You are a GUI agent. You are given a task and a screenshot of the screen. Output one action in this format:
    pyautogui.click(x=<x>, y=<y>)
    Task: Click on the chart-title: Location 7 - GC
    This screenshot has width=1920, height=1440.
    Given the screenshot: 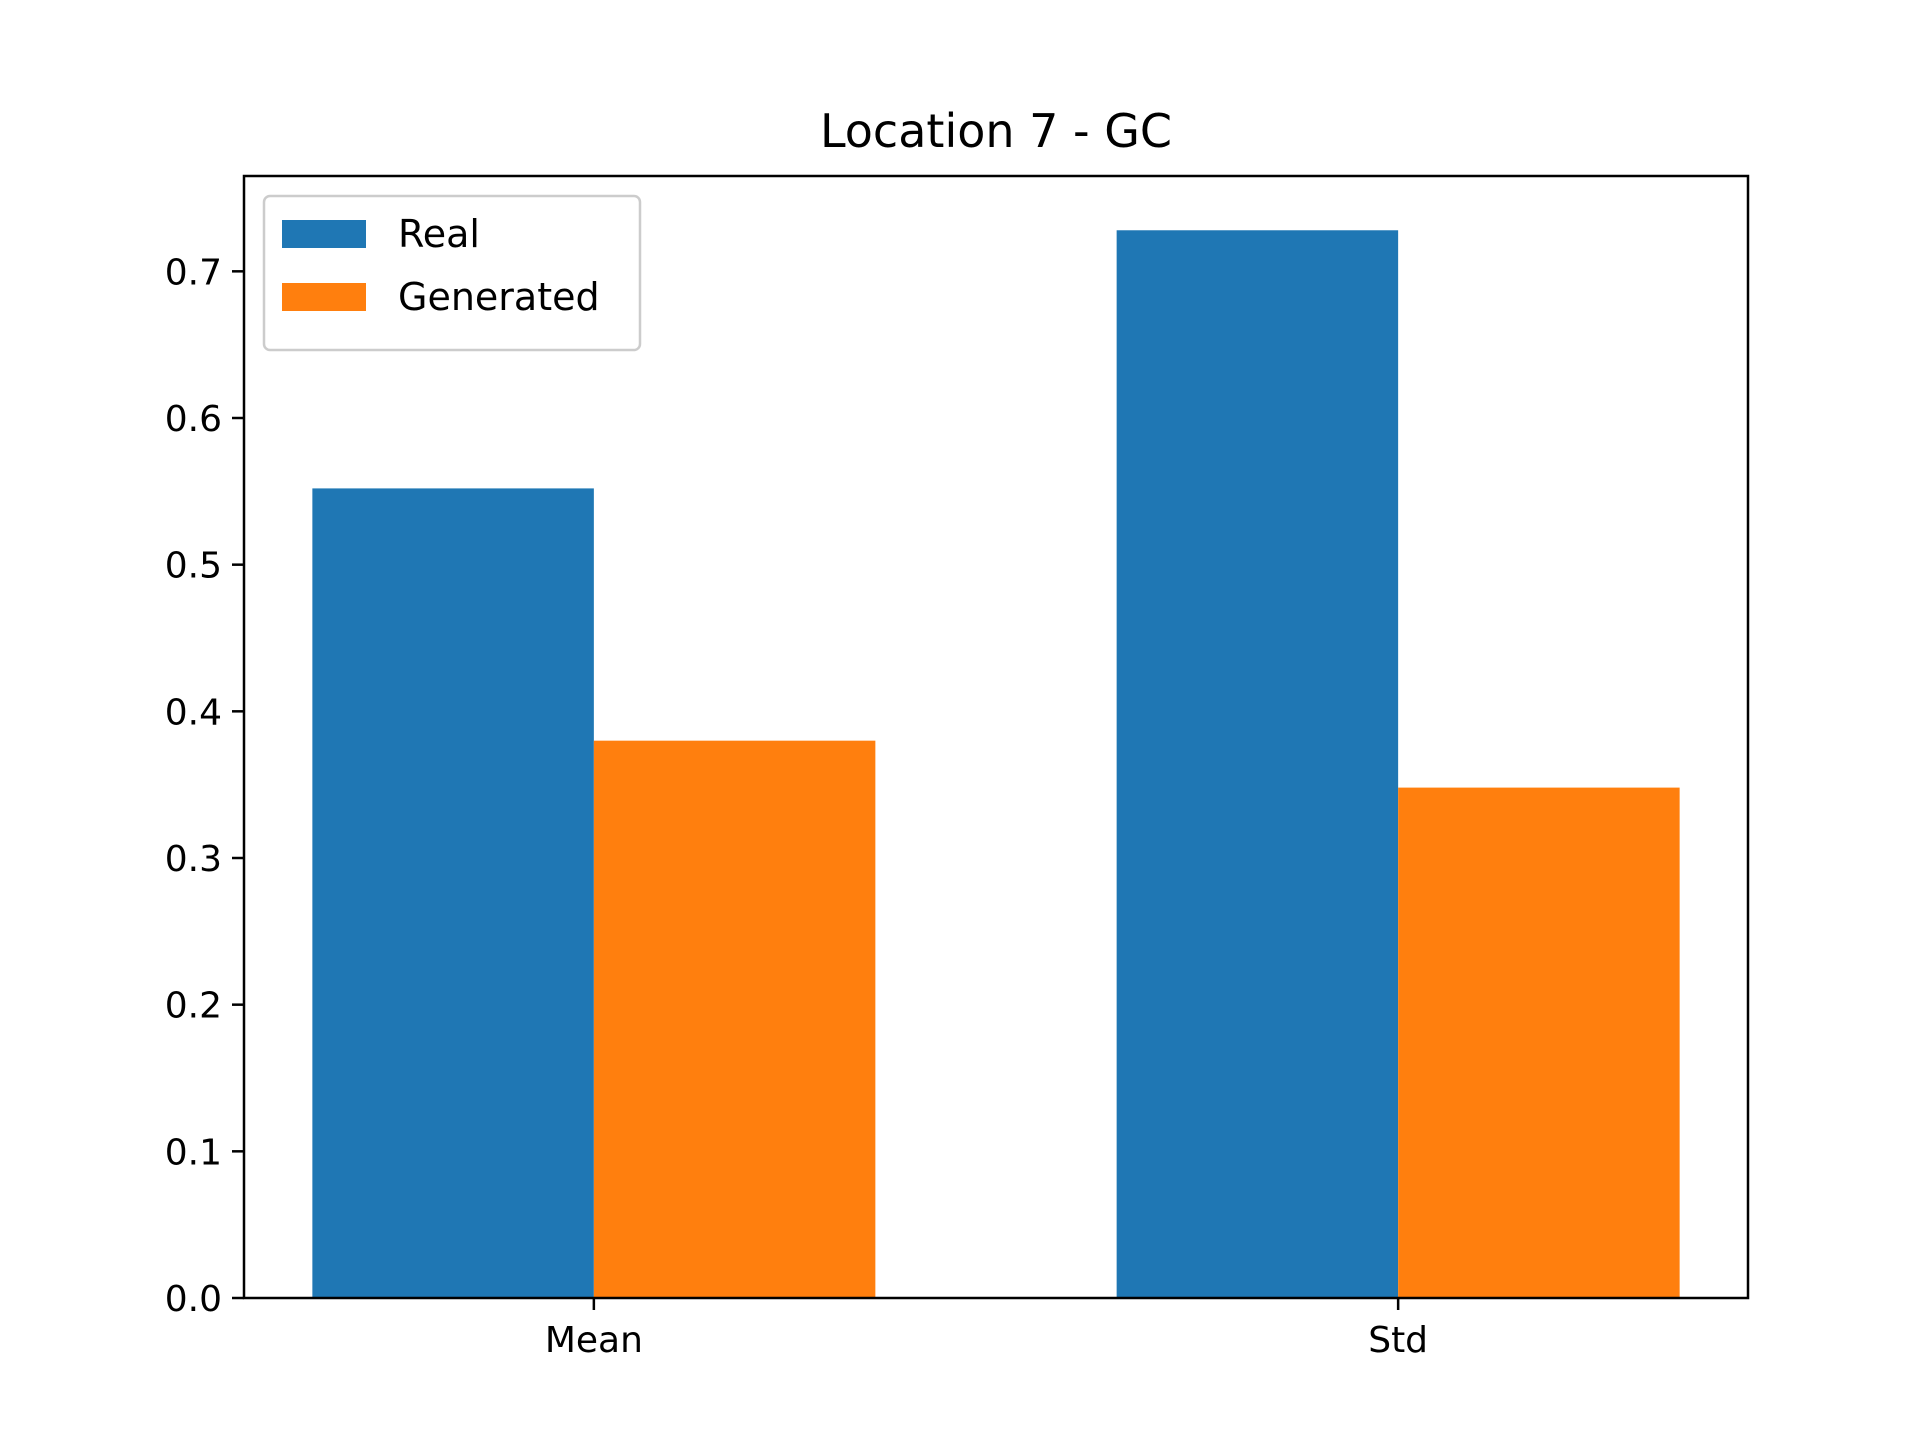 What is the action you would take?
    pyautogui.click(x=996, y=131)
    